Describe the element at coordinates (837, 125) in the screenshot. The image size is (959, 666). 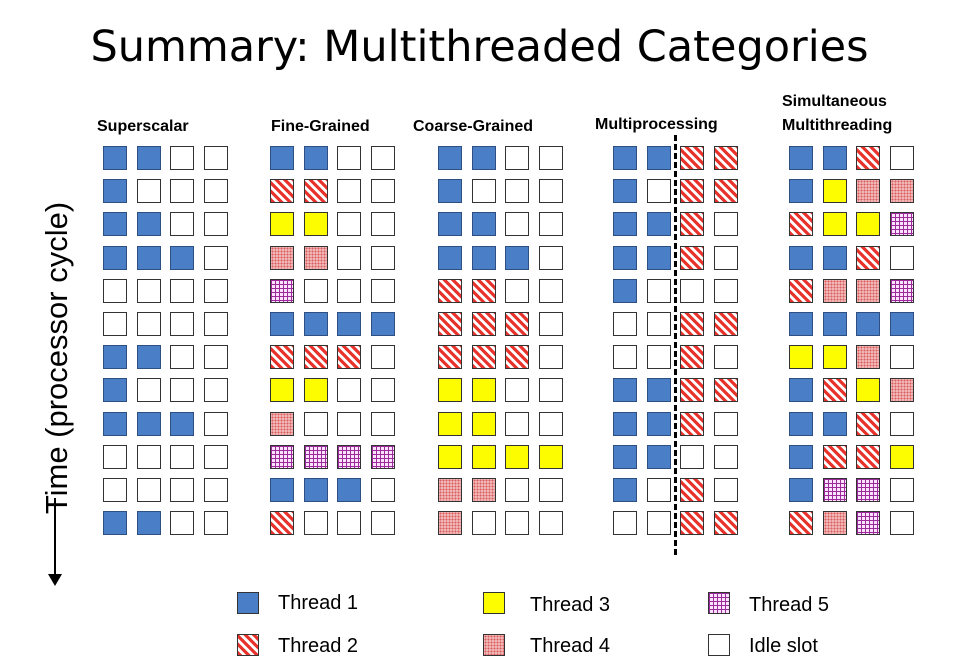
I see `panel-label: Multithreading` at that location.